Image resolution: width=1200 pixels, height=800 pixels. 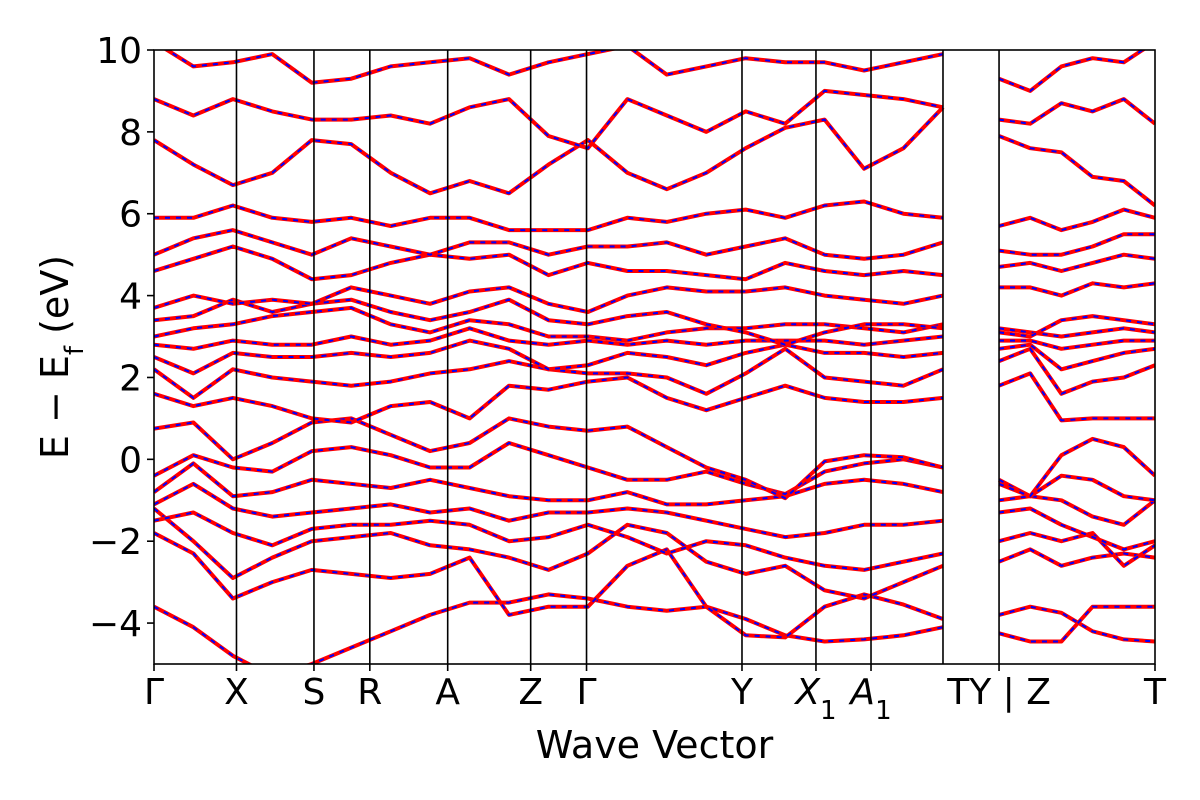 What do you see at coordinates (55, 300) in the screenshot?
I see `y-axis-title-unit: (eV)` at bounding box center [55, 300].